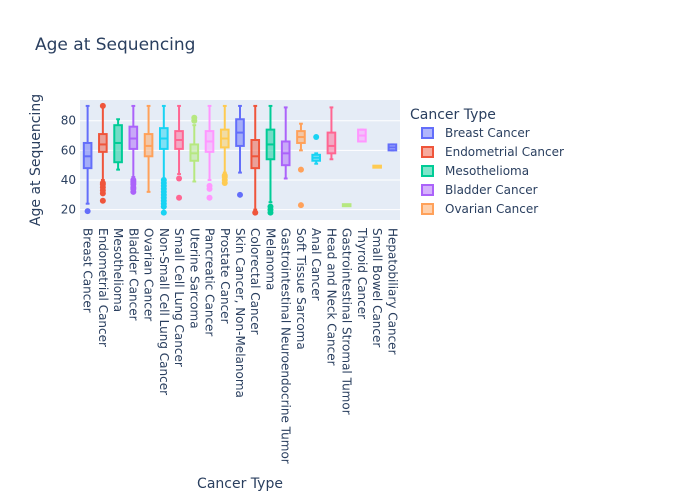 The height and width of the screenshot is (504, 700). What do you see at coordinates (225, 276) in the screenshot?
I see `x-tick-label: Prostate Cancer` at bounding box center [225, 276].